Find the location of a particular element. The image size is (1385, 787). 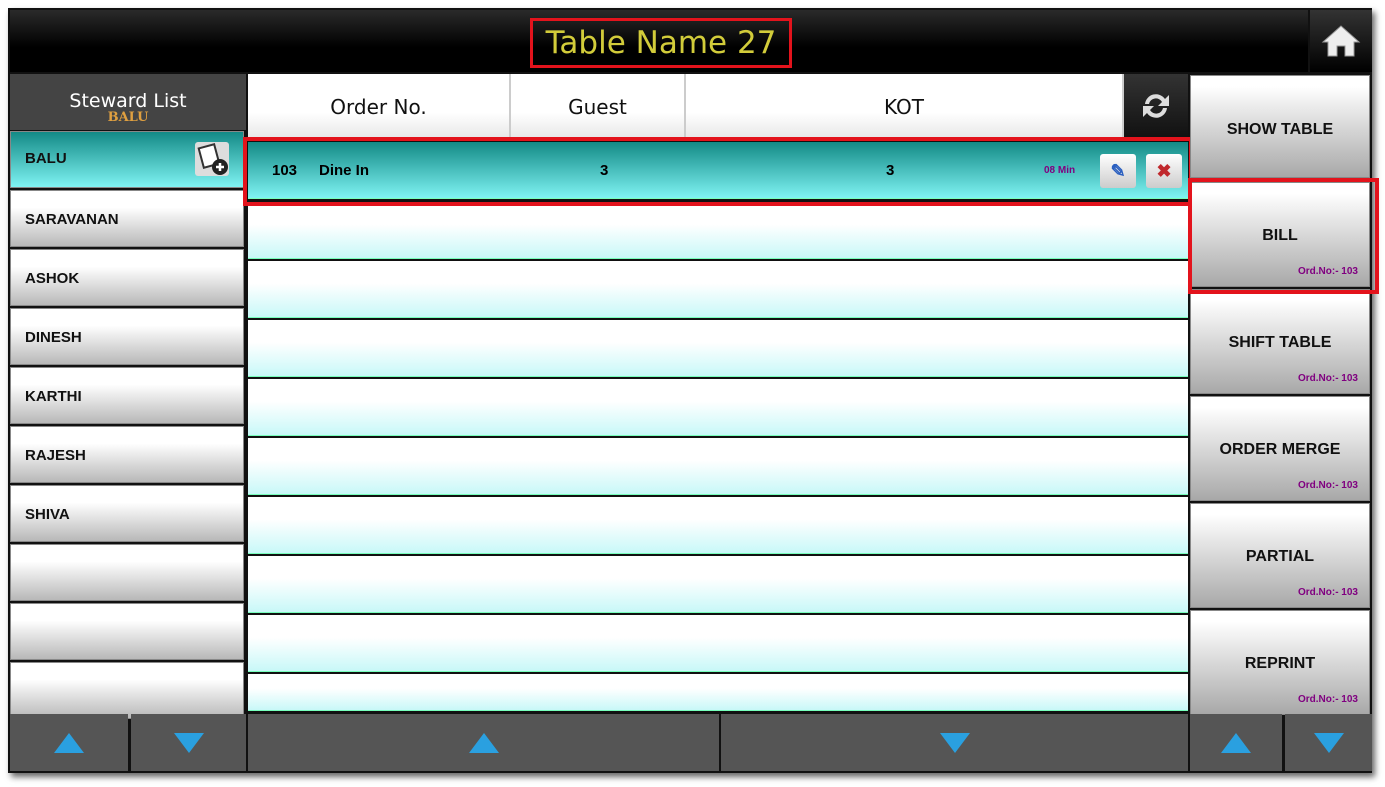

column-order-no: Order No. is located at coordinates (379, 106).